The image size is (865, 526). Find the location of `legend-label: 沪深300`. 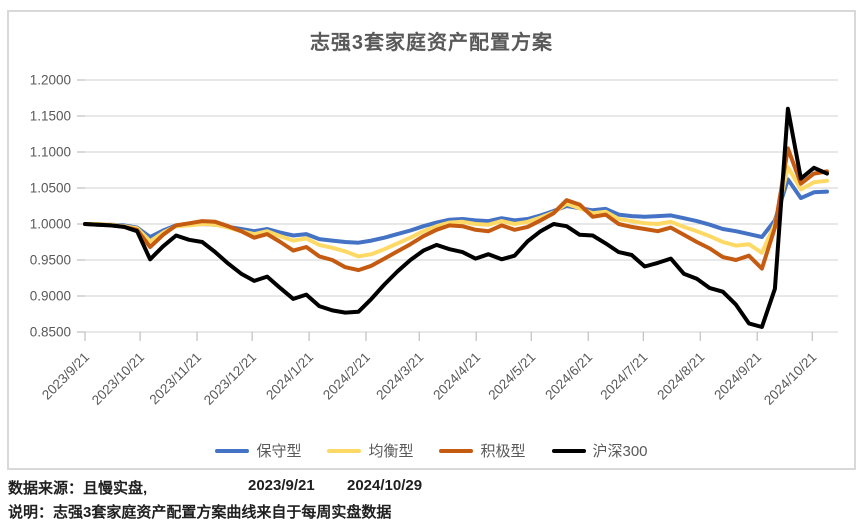

legend-label: 沪深300 is located at coordinates (620, 451).